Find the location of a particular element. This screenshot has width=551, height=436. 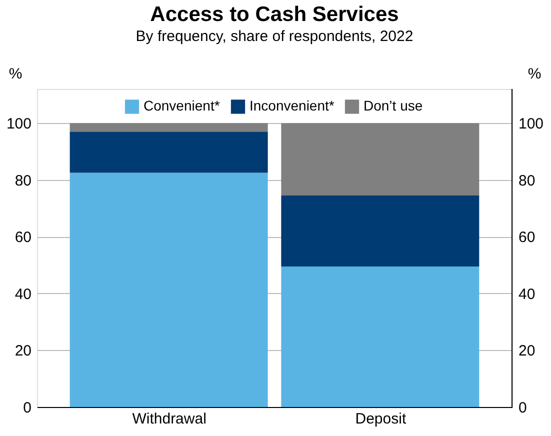

y-tick-label: 100 is located at coordinates (19, 124).